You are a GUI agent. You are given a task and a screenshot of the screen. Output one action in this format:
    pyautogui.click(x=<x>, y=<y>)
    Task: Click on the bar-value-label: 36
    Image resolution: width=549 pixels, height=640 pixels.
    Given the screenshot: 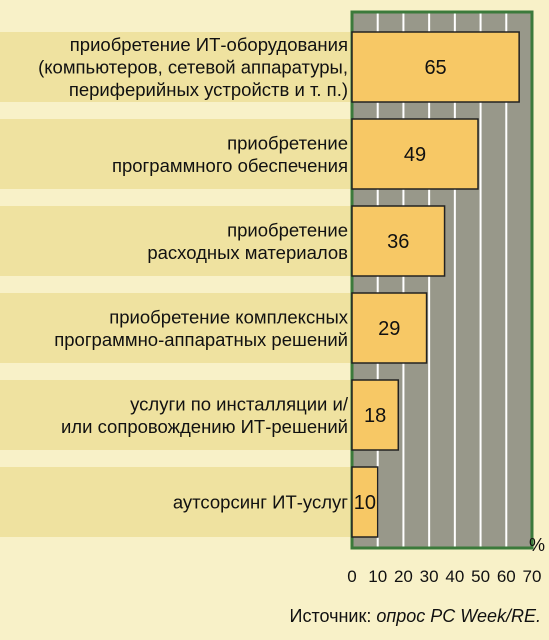 What is the action you would take?
    pyautogui.click(x=398, y=242)
    